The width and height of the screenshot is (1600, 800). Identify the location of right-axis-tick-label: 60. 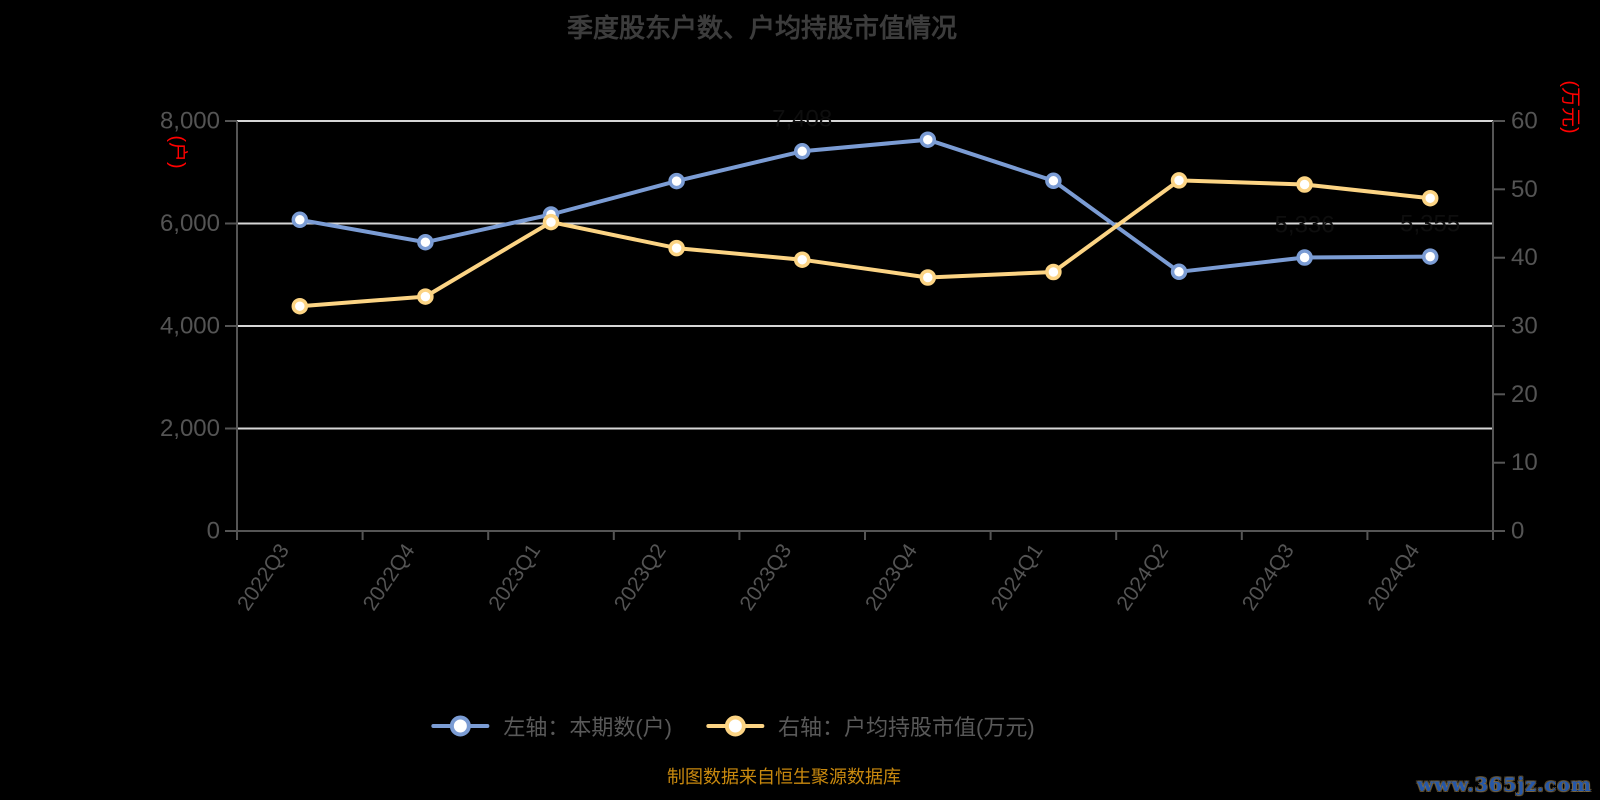
(1524, 121).